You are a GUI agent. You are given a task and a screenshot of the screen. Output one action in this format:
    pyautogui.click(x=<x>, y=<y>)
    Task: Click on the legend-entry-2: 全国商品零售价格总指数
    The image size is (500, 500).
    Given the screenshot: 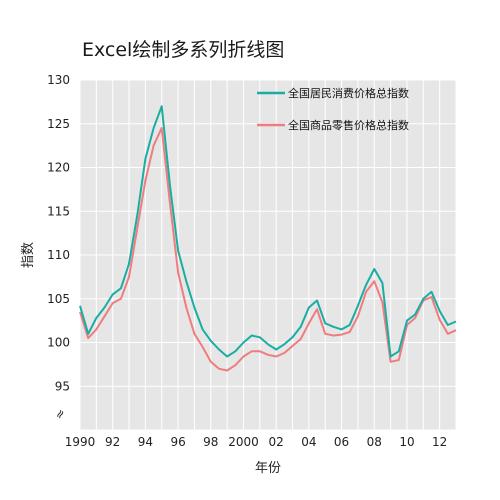 What is the action you would take?
    pyautogui.click(x=348, y=125)
    